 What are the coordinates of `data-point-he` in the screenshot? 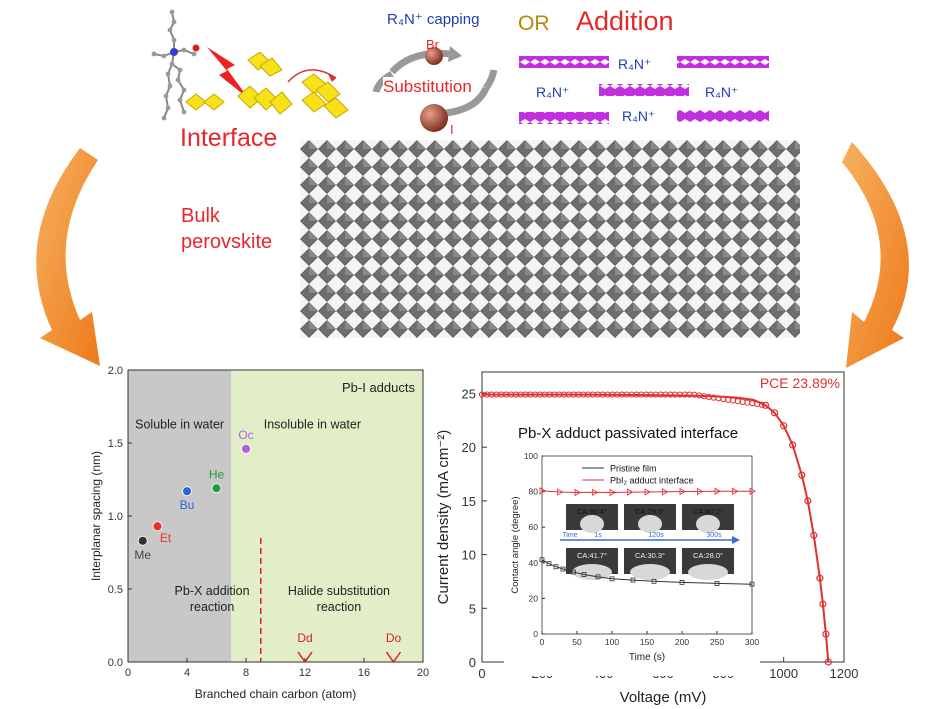 It's located at (216, 488).